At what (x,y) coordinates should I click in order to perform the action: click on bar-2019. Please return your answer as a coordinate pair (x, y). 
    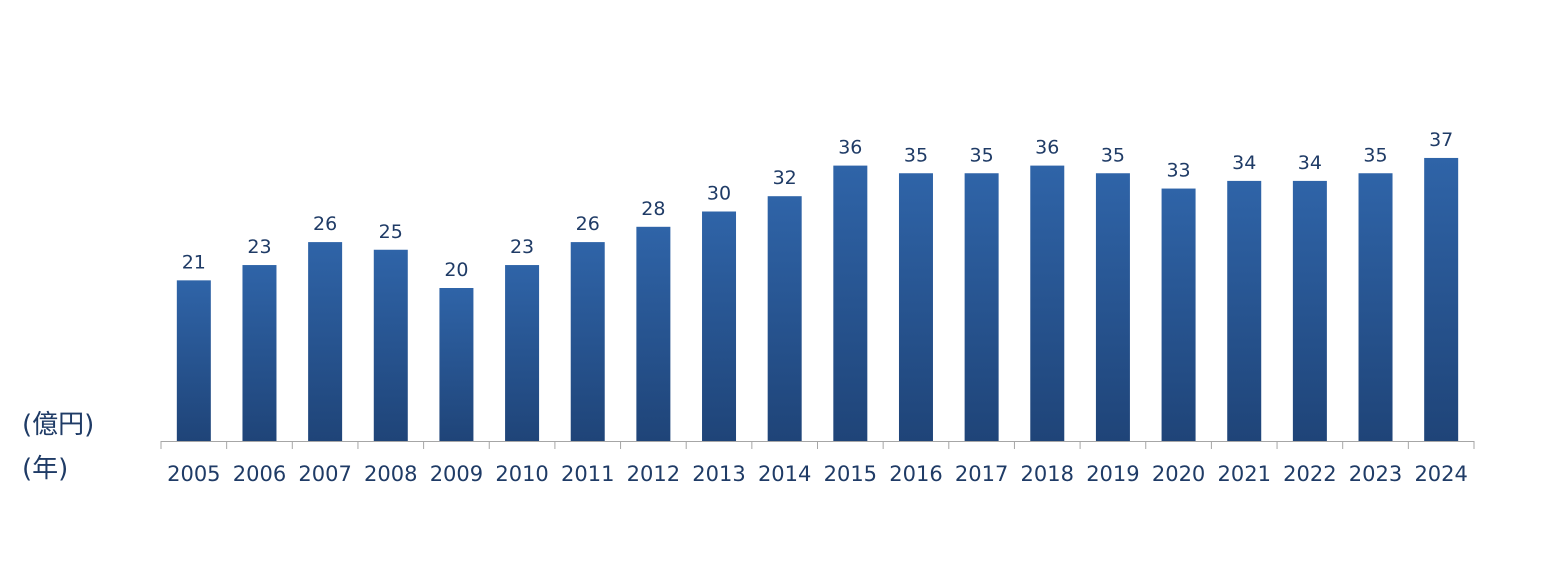
    Looking at the image, I should click on (1112, 307).